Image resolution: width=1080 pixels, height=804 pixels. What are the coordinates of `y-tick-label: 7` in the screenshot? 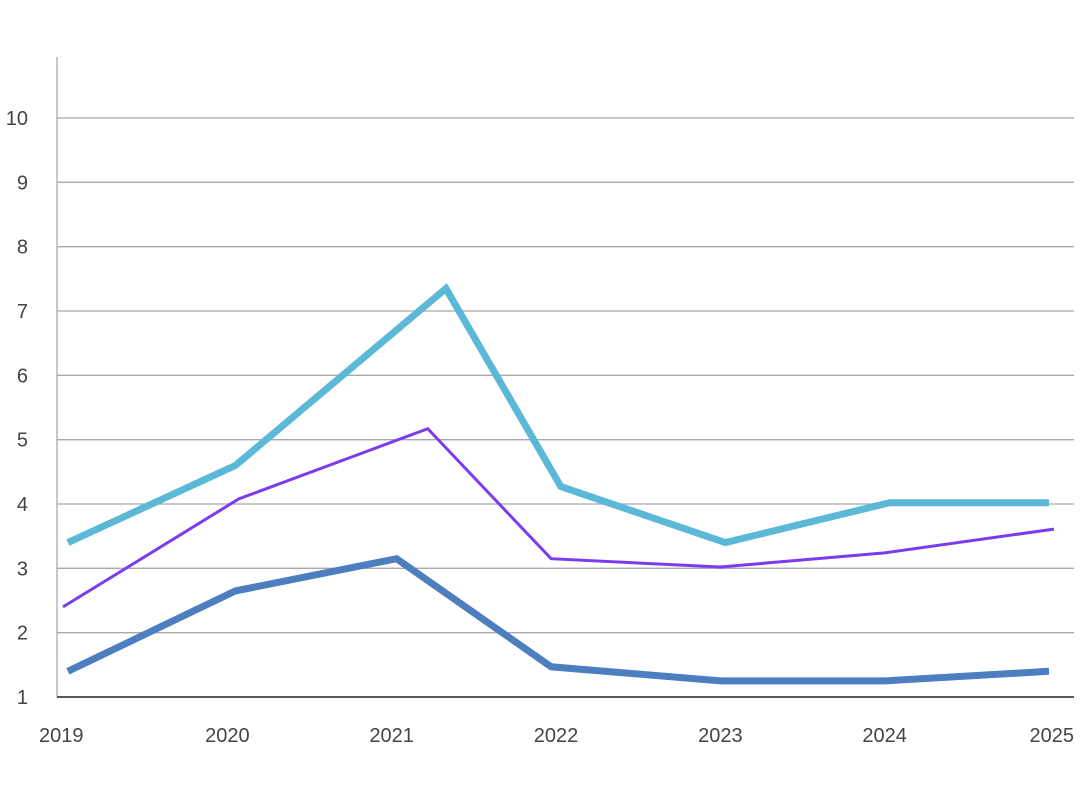 It's located at (22, 312).